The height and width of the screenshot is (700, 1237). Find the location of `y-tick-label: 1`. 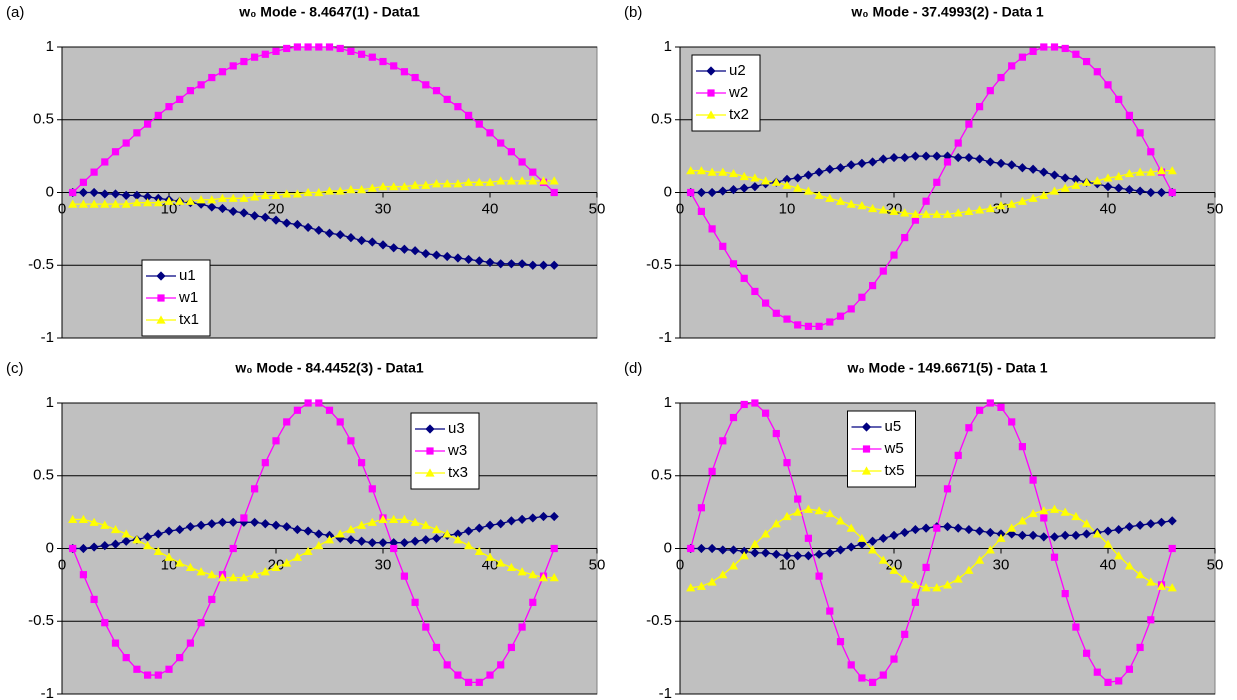

y-tick-label: 1 is located at coordinates (50, 402).